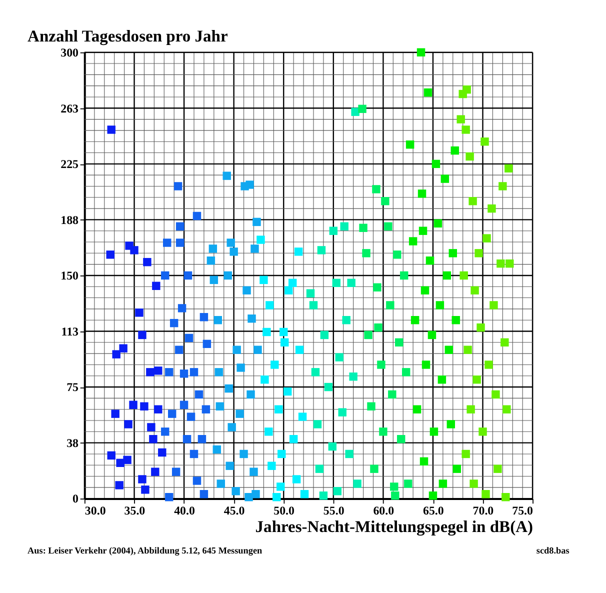  I want to click on y-tick-label: 300, so click(69, 52).